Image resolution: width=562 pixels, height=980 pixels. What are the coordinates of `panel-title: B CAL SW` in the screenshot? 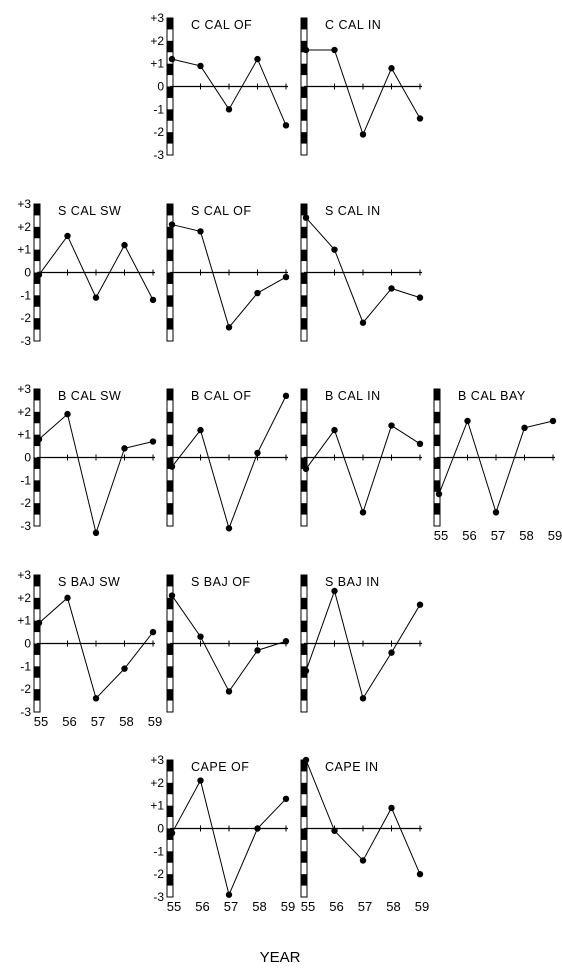 It's located at (89, 396).